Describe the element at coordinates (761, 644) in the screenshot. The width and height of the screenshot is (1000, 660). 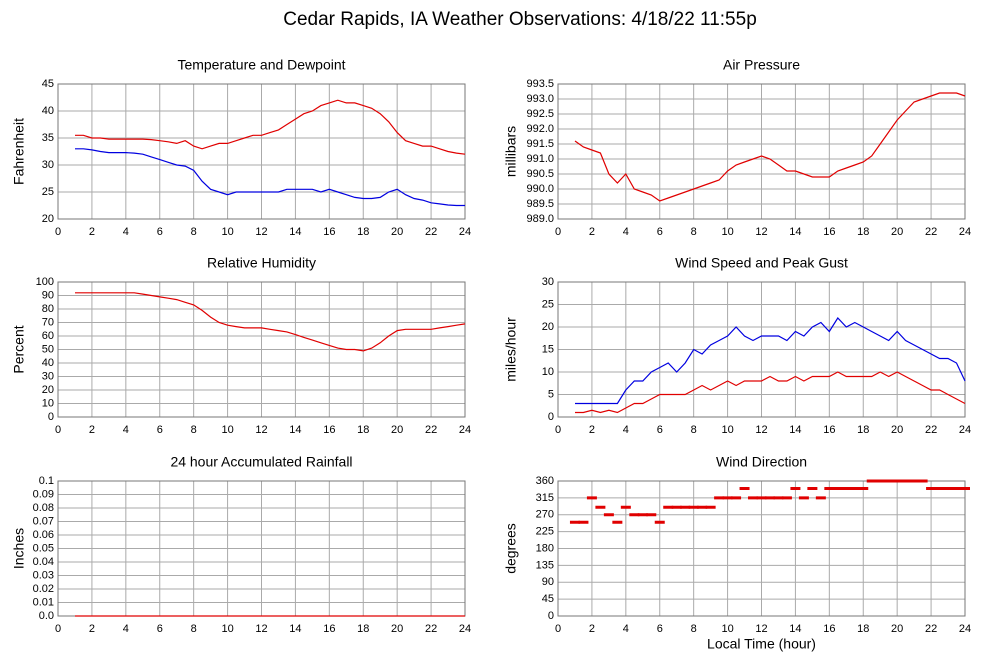
I see `x-axis-label: Local Time (hour)` at that location.